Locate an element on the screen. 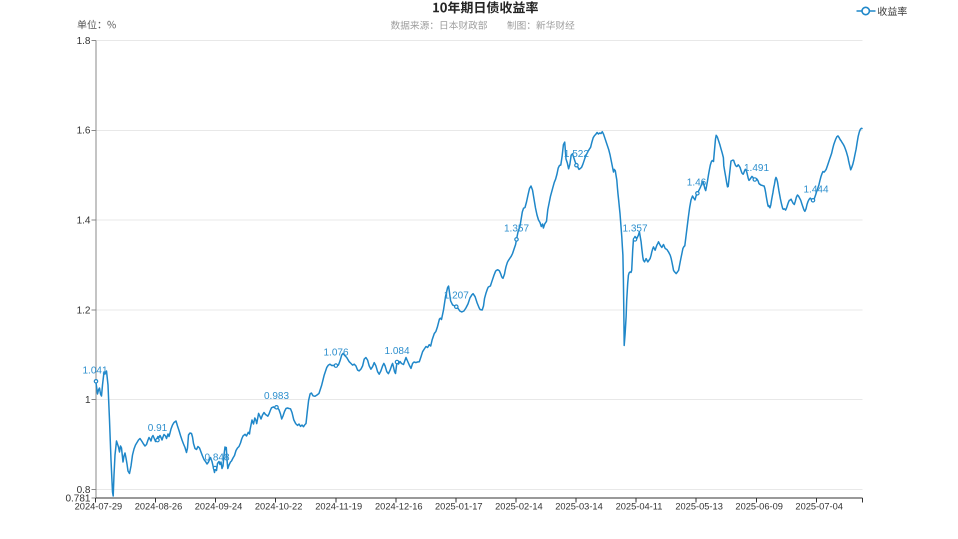  svg-text: 0.8 is located at coordinates (84, 490).